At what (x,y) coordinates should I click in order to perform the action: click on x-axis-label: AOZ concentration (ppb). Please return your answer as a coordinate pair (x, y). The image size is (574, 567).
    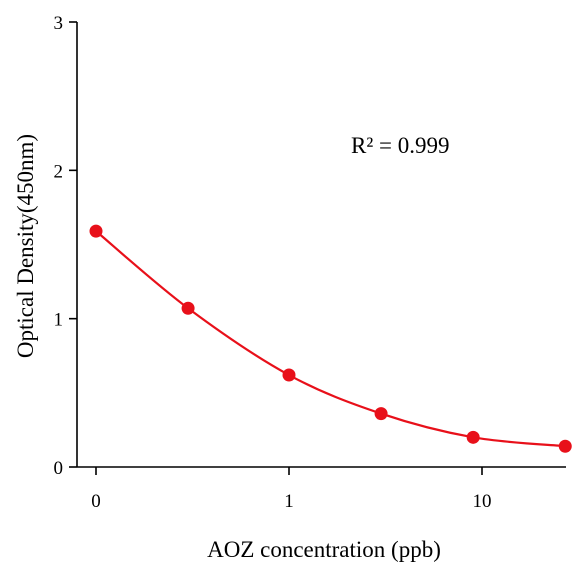
    Looking at the image, I should click on (324, 549).